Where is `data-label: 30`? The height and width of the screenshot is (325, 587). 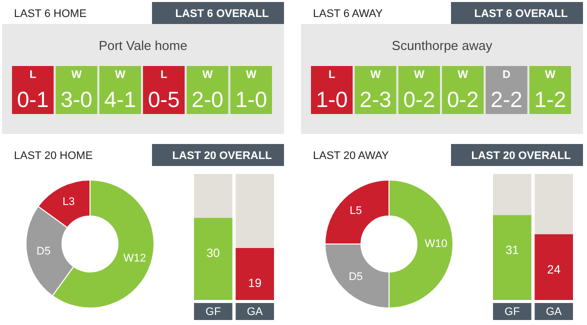
data-label: 30 is located at coordinates (213, 253).